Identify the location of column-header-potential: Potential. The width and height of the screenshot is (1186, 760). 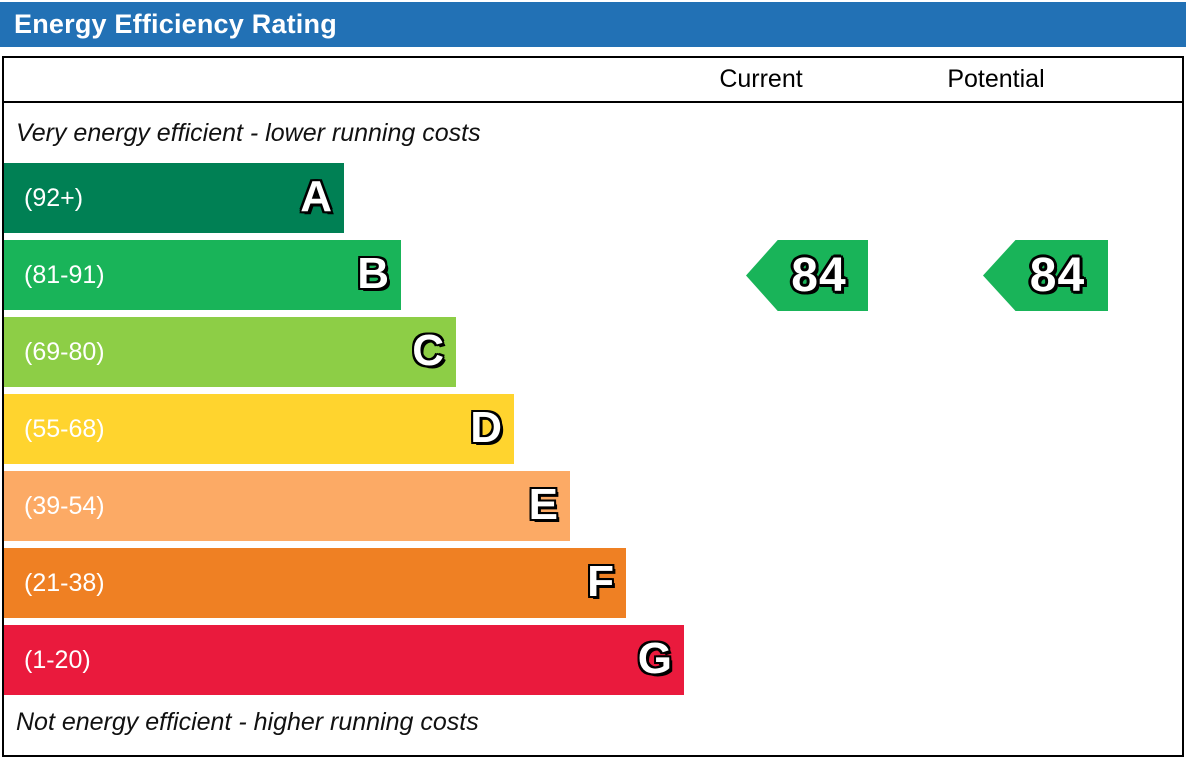
(996, 79).